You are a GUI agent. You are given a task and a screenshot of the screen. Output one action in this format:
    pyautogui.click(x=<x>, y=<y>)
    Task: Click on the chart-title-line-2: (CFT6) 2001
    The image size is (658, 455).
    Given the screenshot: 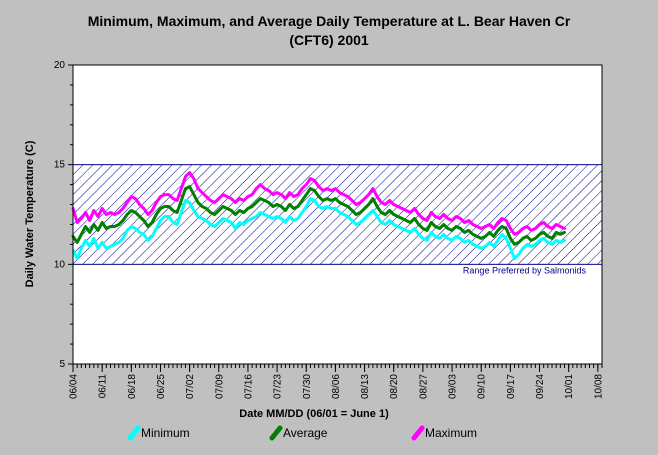 What is the action you would take?
    pyautogui.click(x=329, y=40)
    